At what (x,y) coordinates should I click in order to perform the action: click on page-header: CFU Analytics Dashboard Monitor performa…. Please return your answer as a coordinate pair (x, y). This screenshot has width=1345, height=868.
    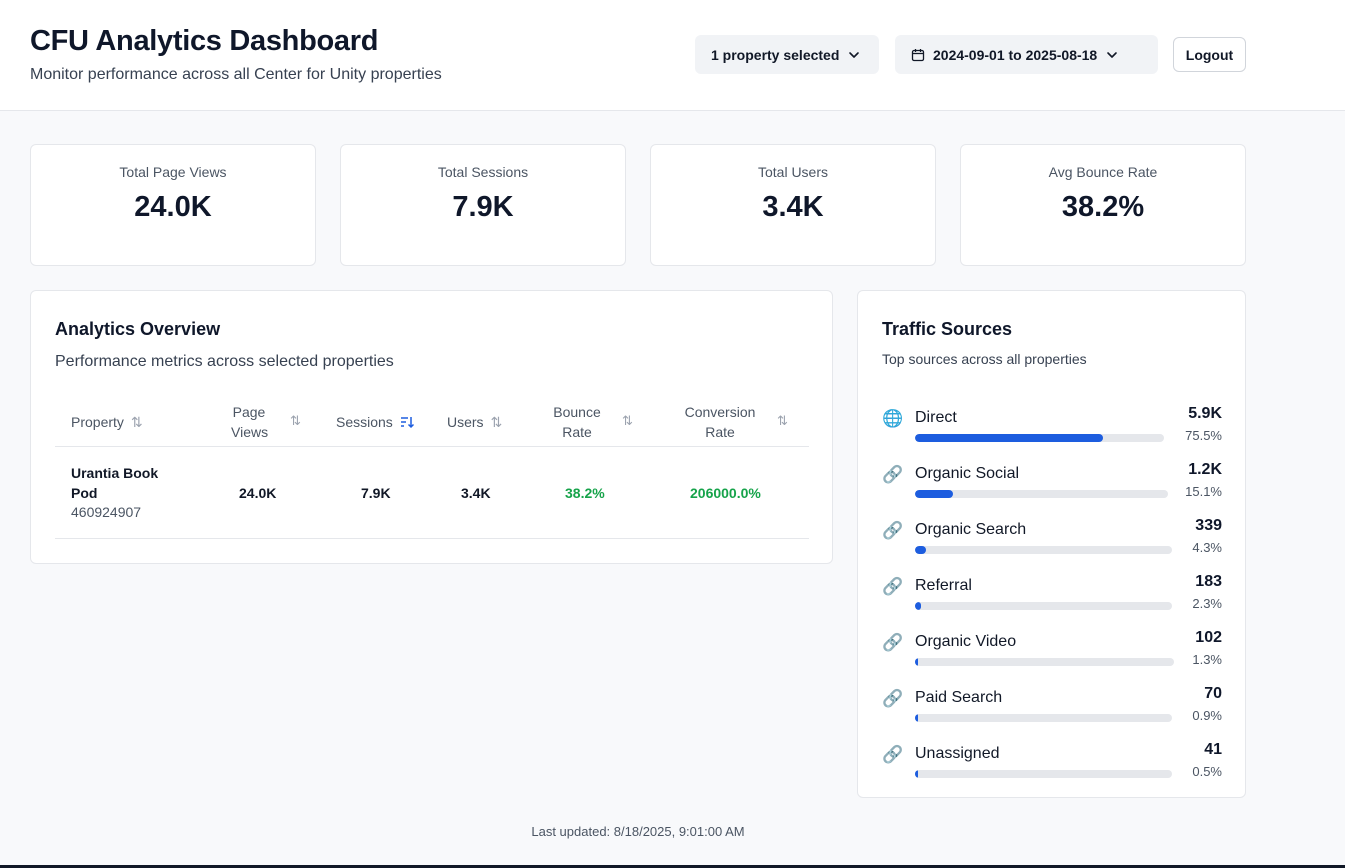
    Looking at the image, I should click on (672, 55).